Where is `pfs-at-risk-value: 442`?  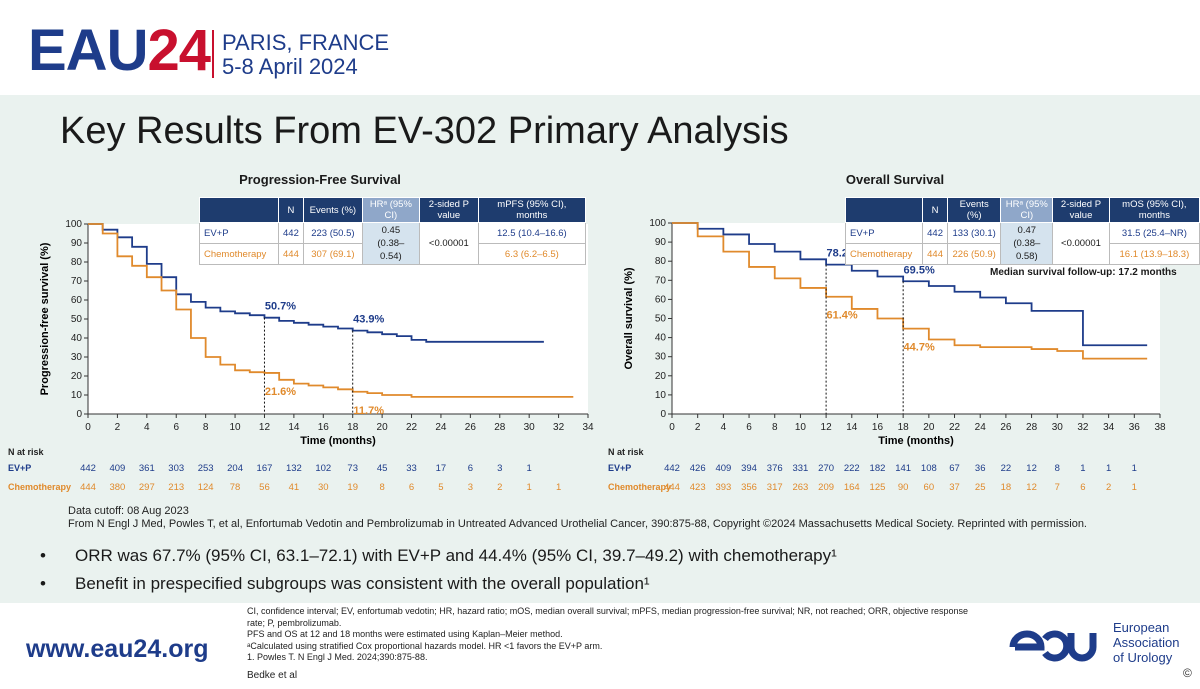 pfs-at-risk-value: 442 is located at coordinates (88, 468).